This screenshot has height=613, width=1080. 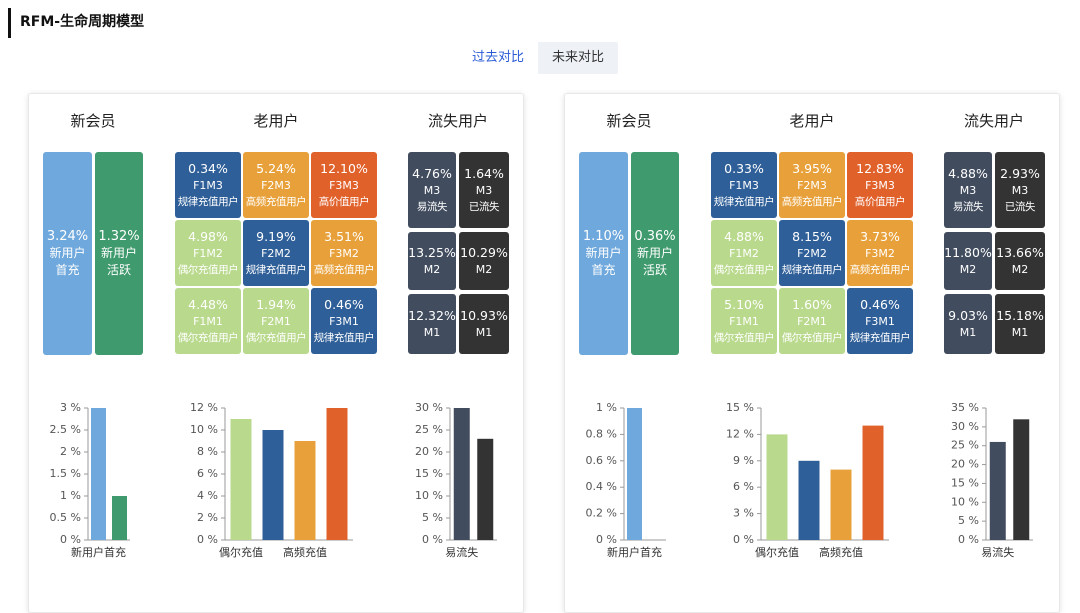 I want to click on tile: 1.32% 新用户活跃, so click(x=119, y=253).